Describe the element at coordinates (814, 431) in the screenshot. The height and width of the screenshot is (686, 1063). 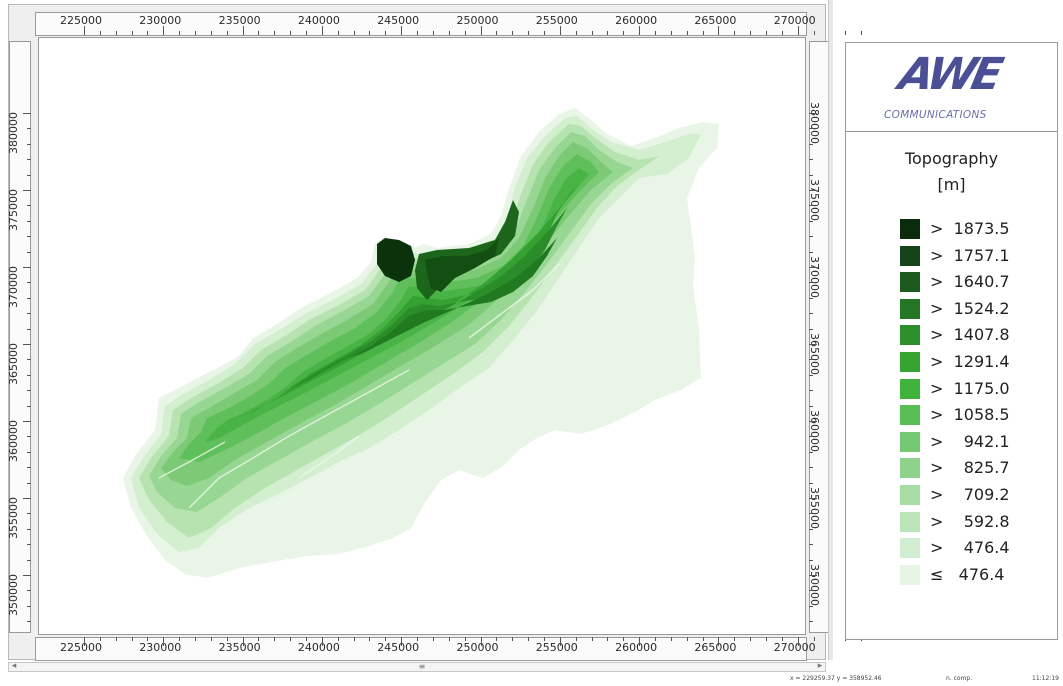
I see `y-tick-label-right: 360000` at that location.